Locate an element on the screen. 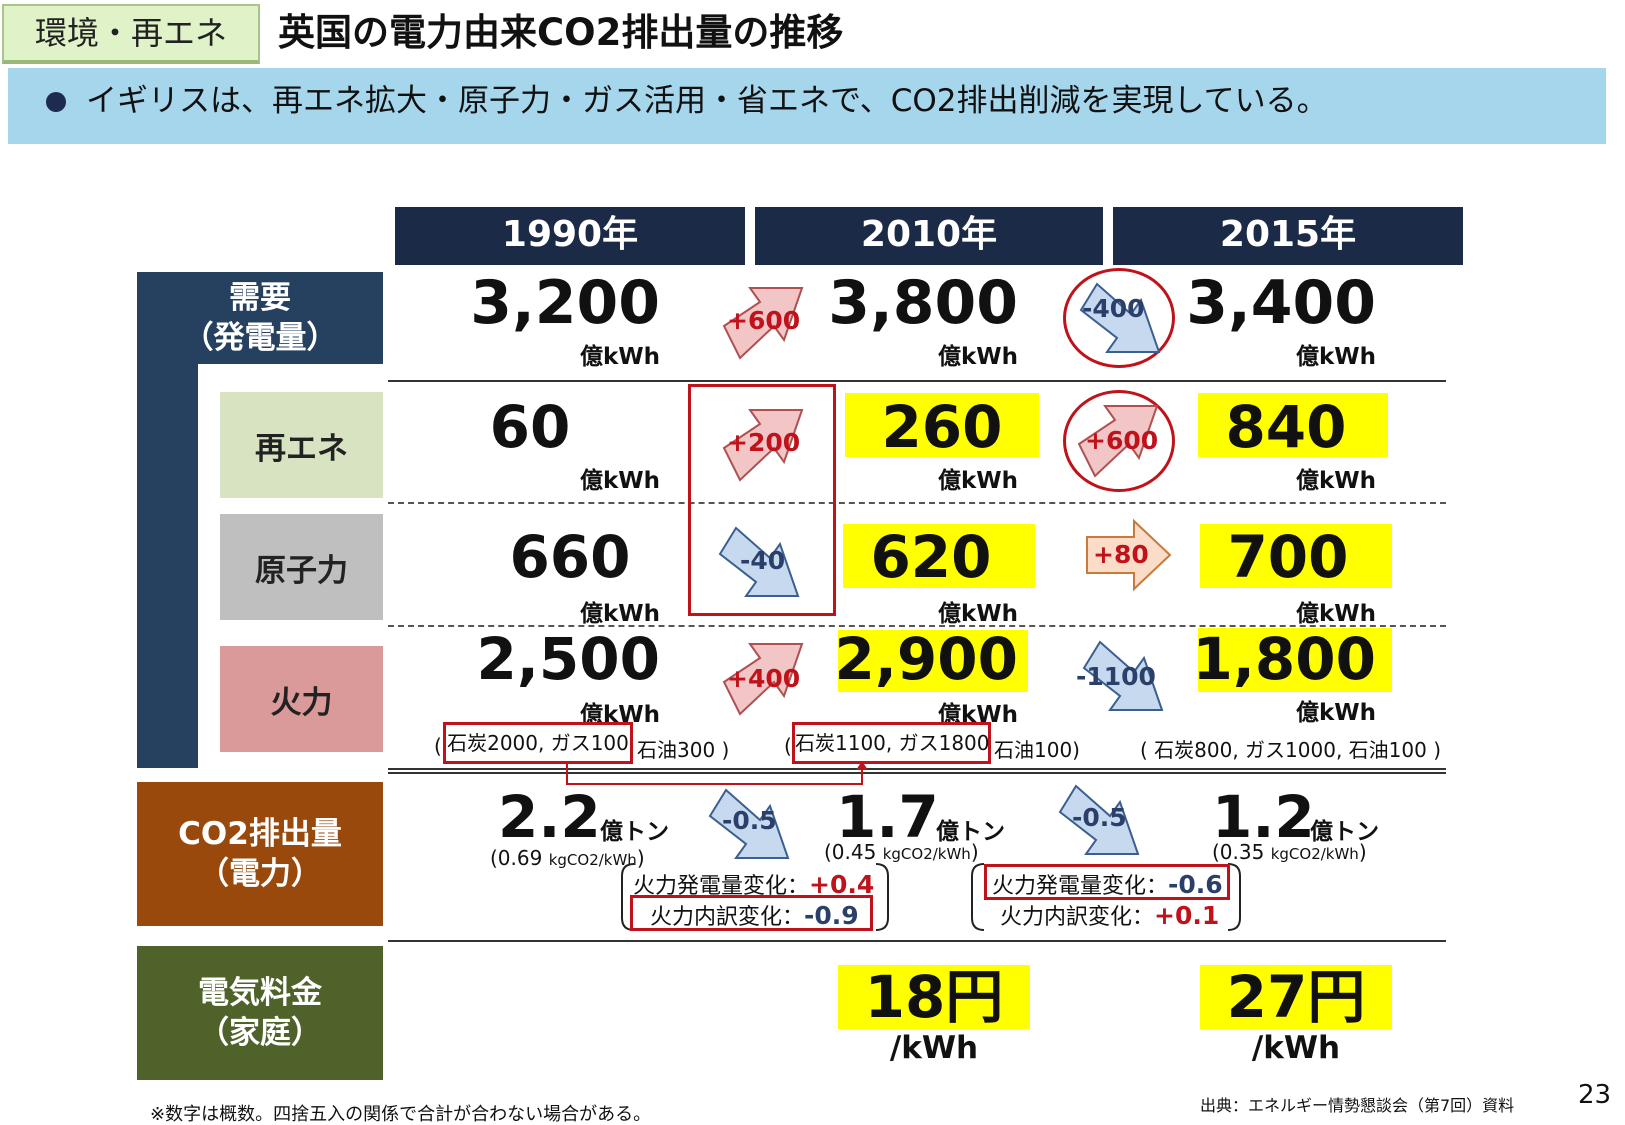 This screenshot has height=1125, width=1625. nuclear-2015-value: 700 is located at coordinates (1288, 557).